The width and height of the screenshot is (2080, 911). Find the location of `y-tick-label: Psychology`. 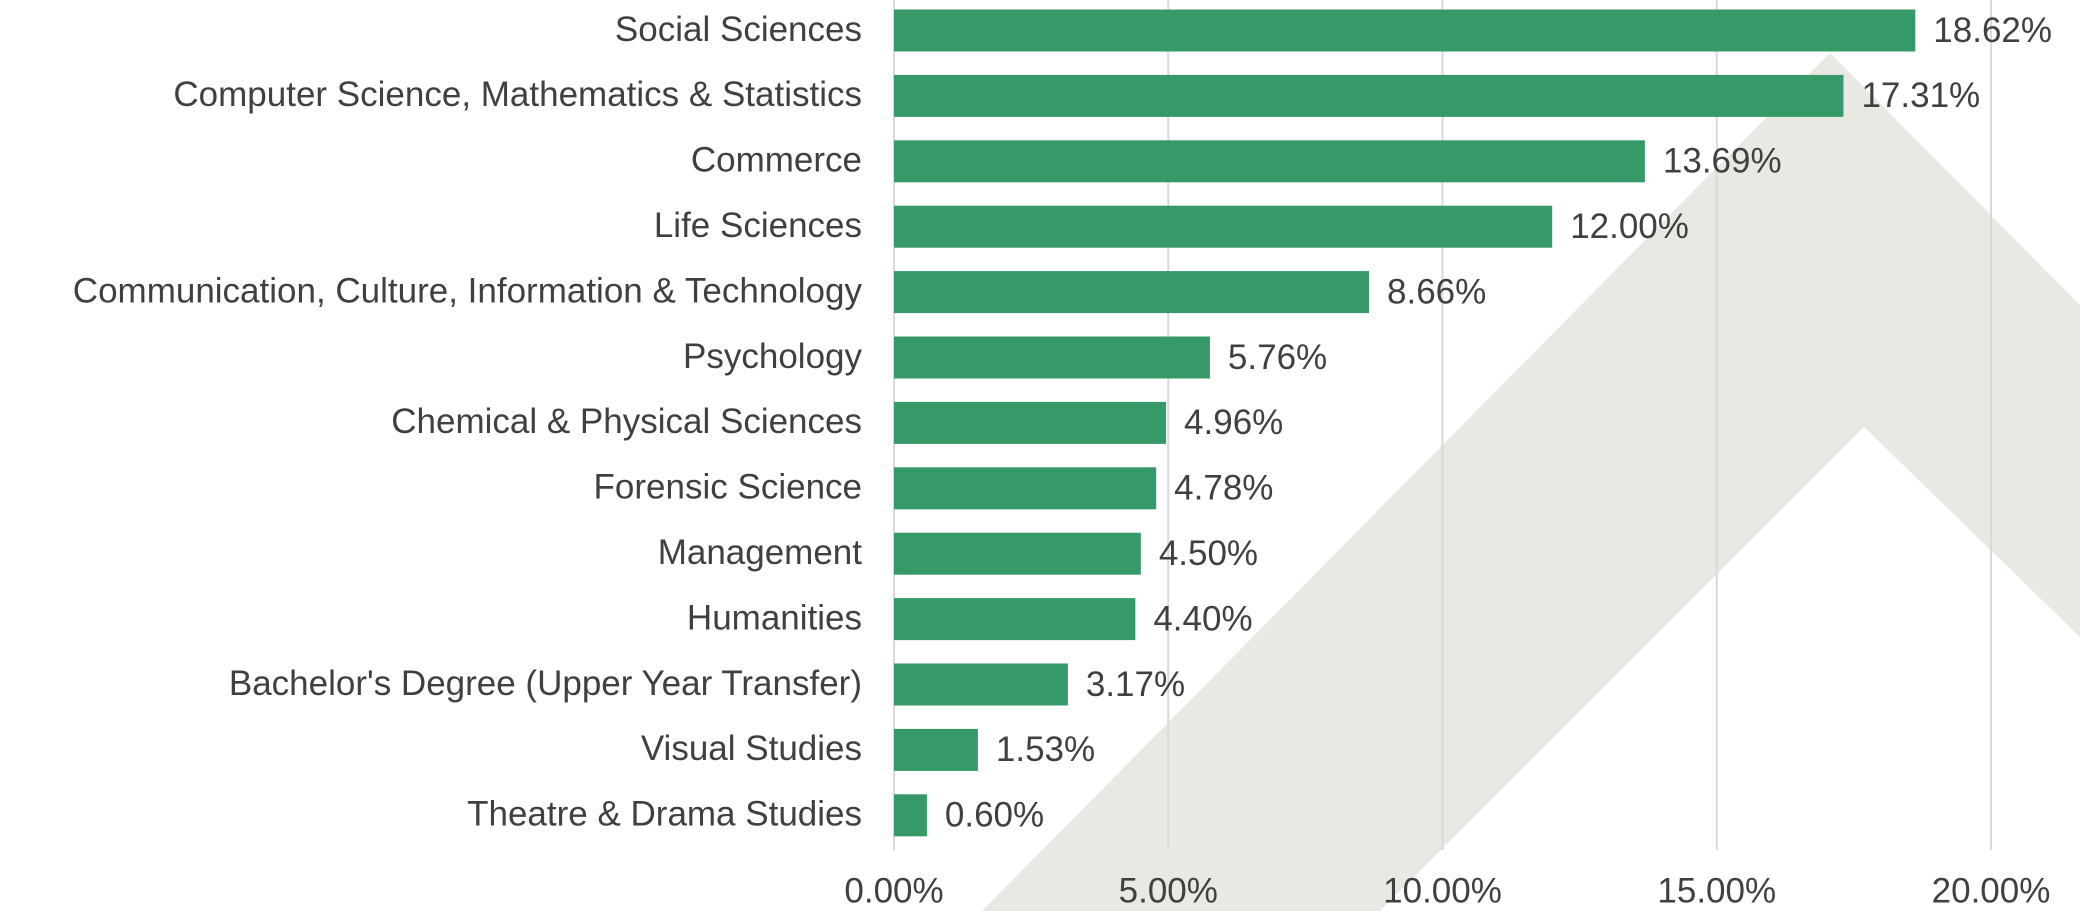

y-tick-label: Psychology is located at coordinates (772, 356).